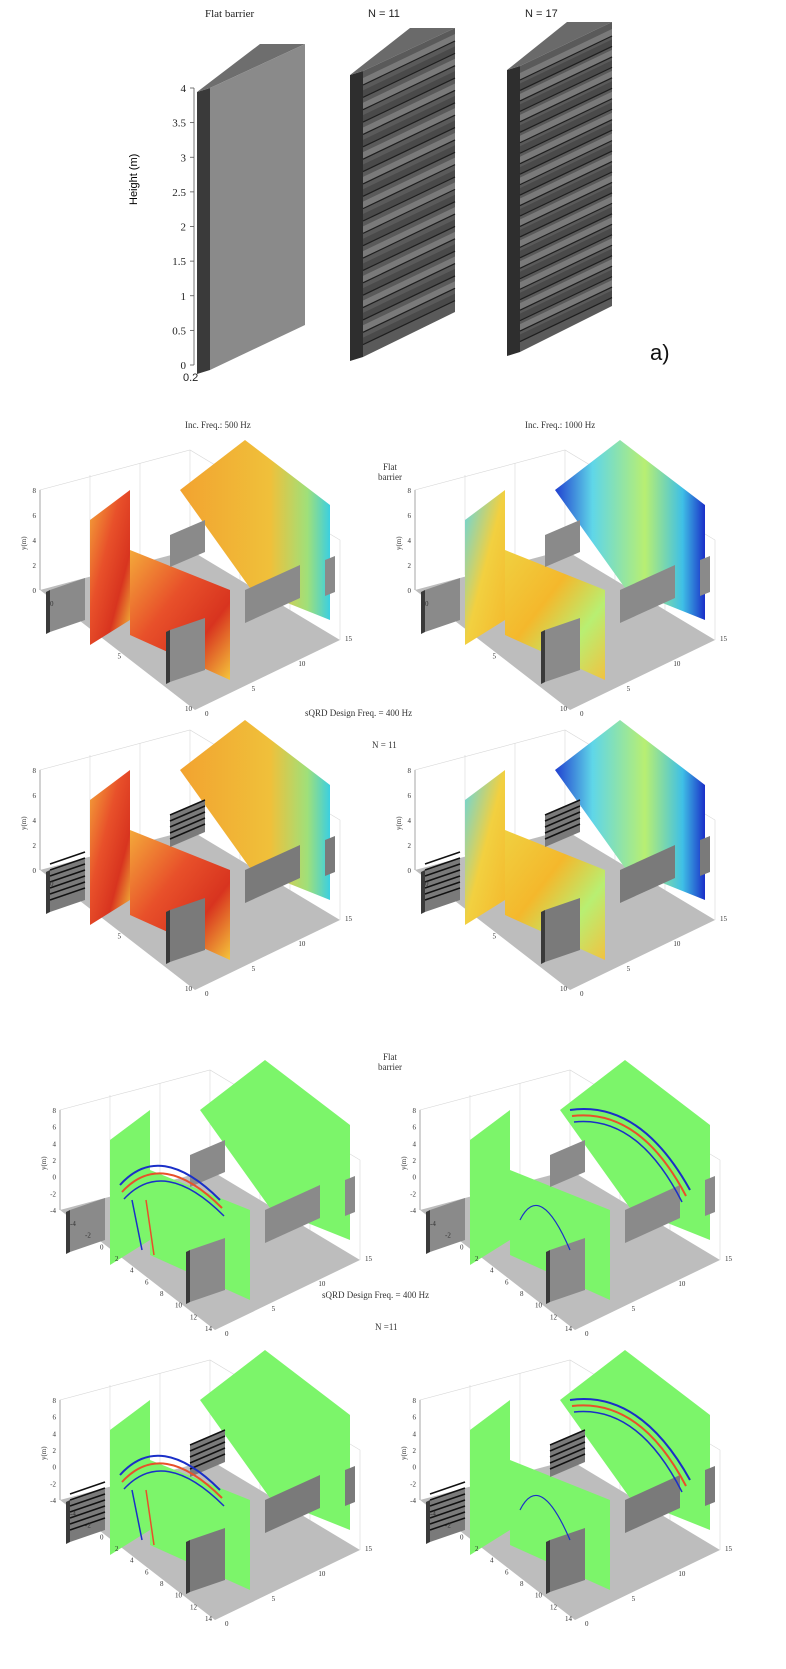 The height and width of the screenshot is (1669, 786). I want to click on ytick: 4, so click(55, 1144).